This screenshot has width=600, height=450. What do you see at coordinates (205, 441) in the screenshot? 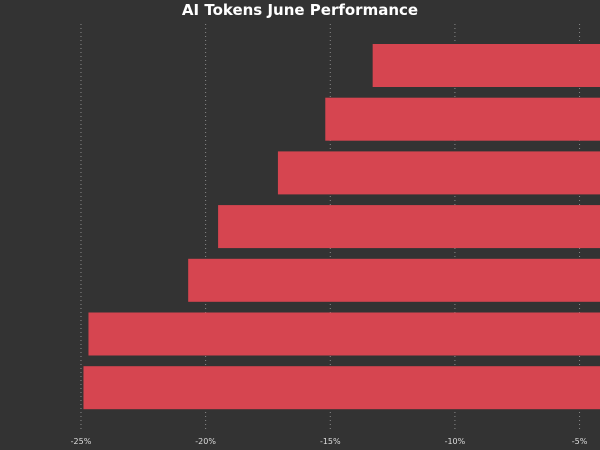
I see `x-tick-label: -20%` at bounding box center [205, 441].